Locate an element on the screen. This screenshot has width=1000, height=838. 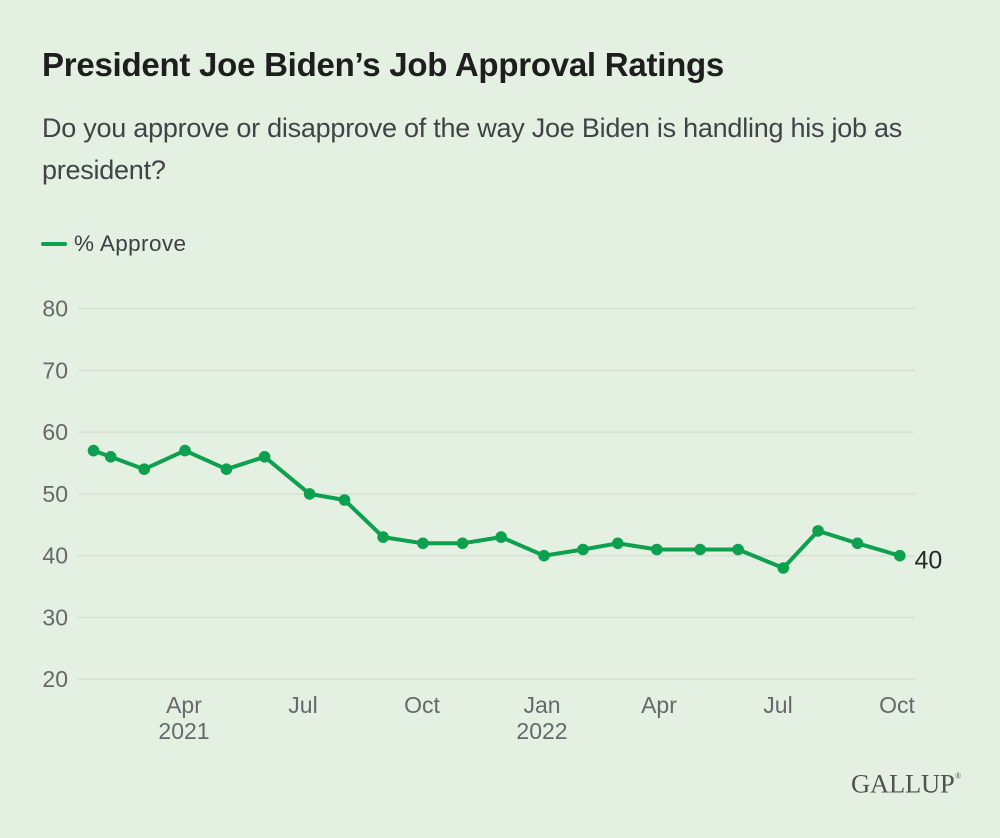
svg-text: Jan is located at coordinates (541, 705).